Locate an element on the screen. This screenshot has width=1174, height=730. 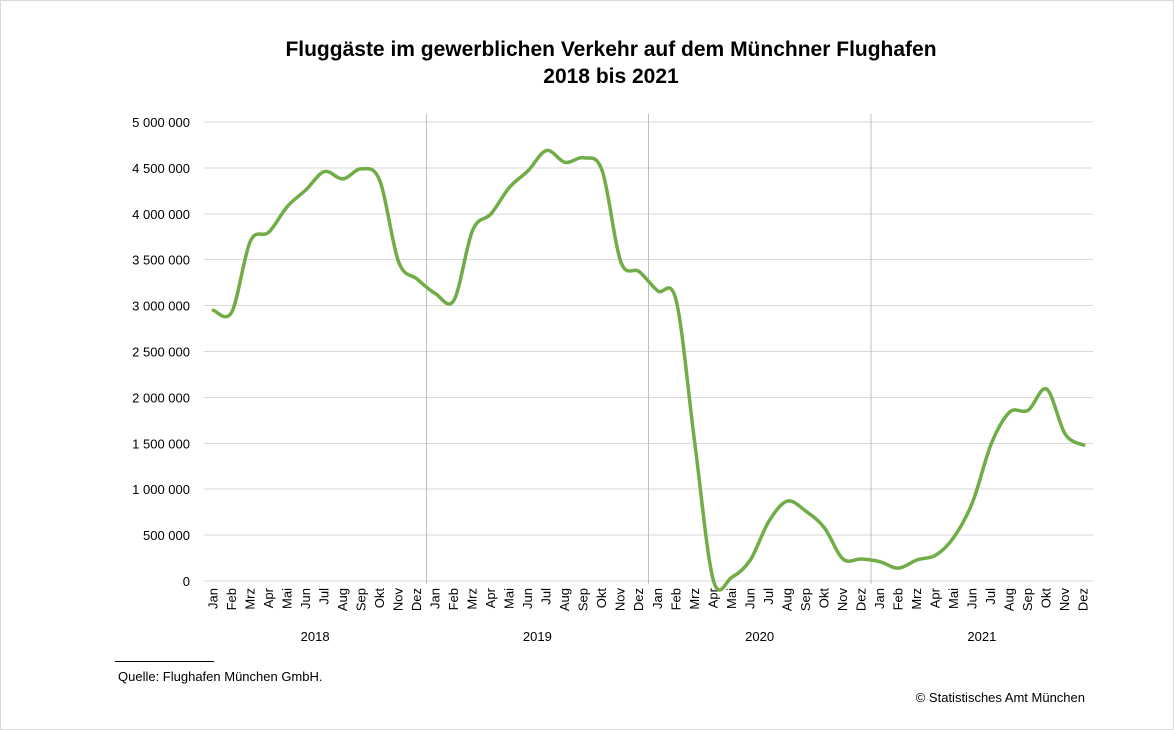
y-tick-label: 1 500 000 is located at coordinates (161, 443).